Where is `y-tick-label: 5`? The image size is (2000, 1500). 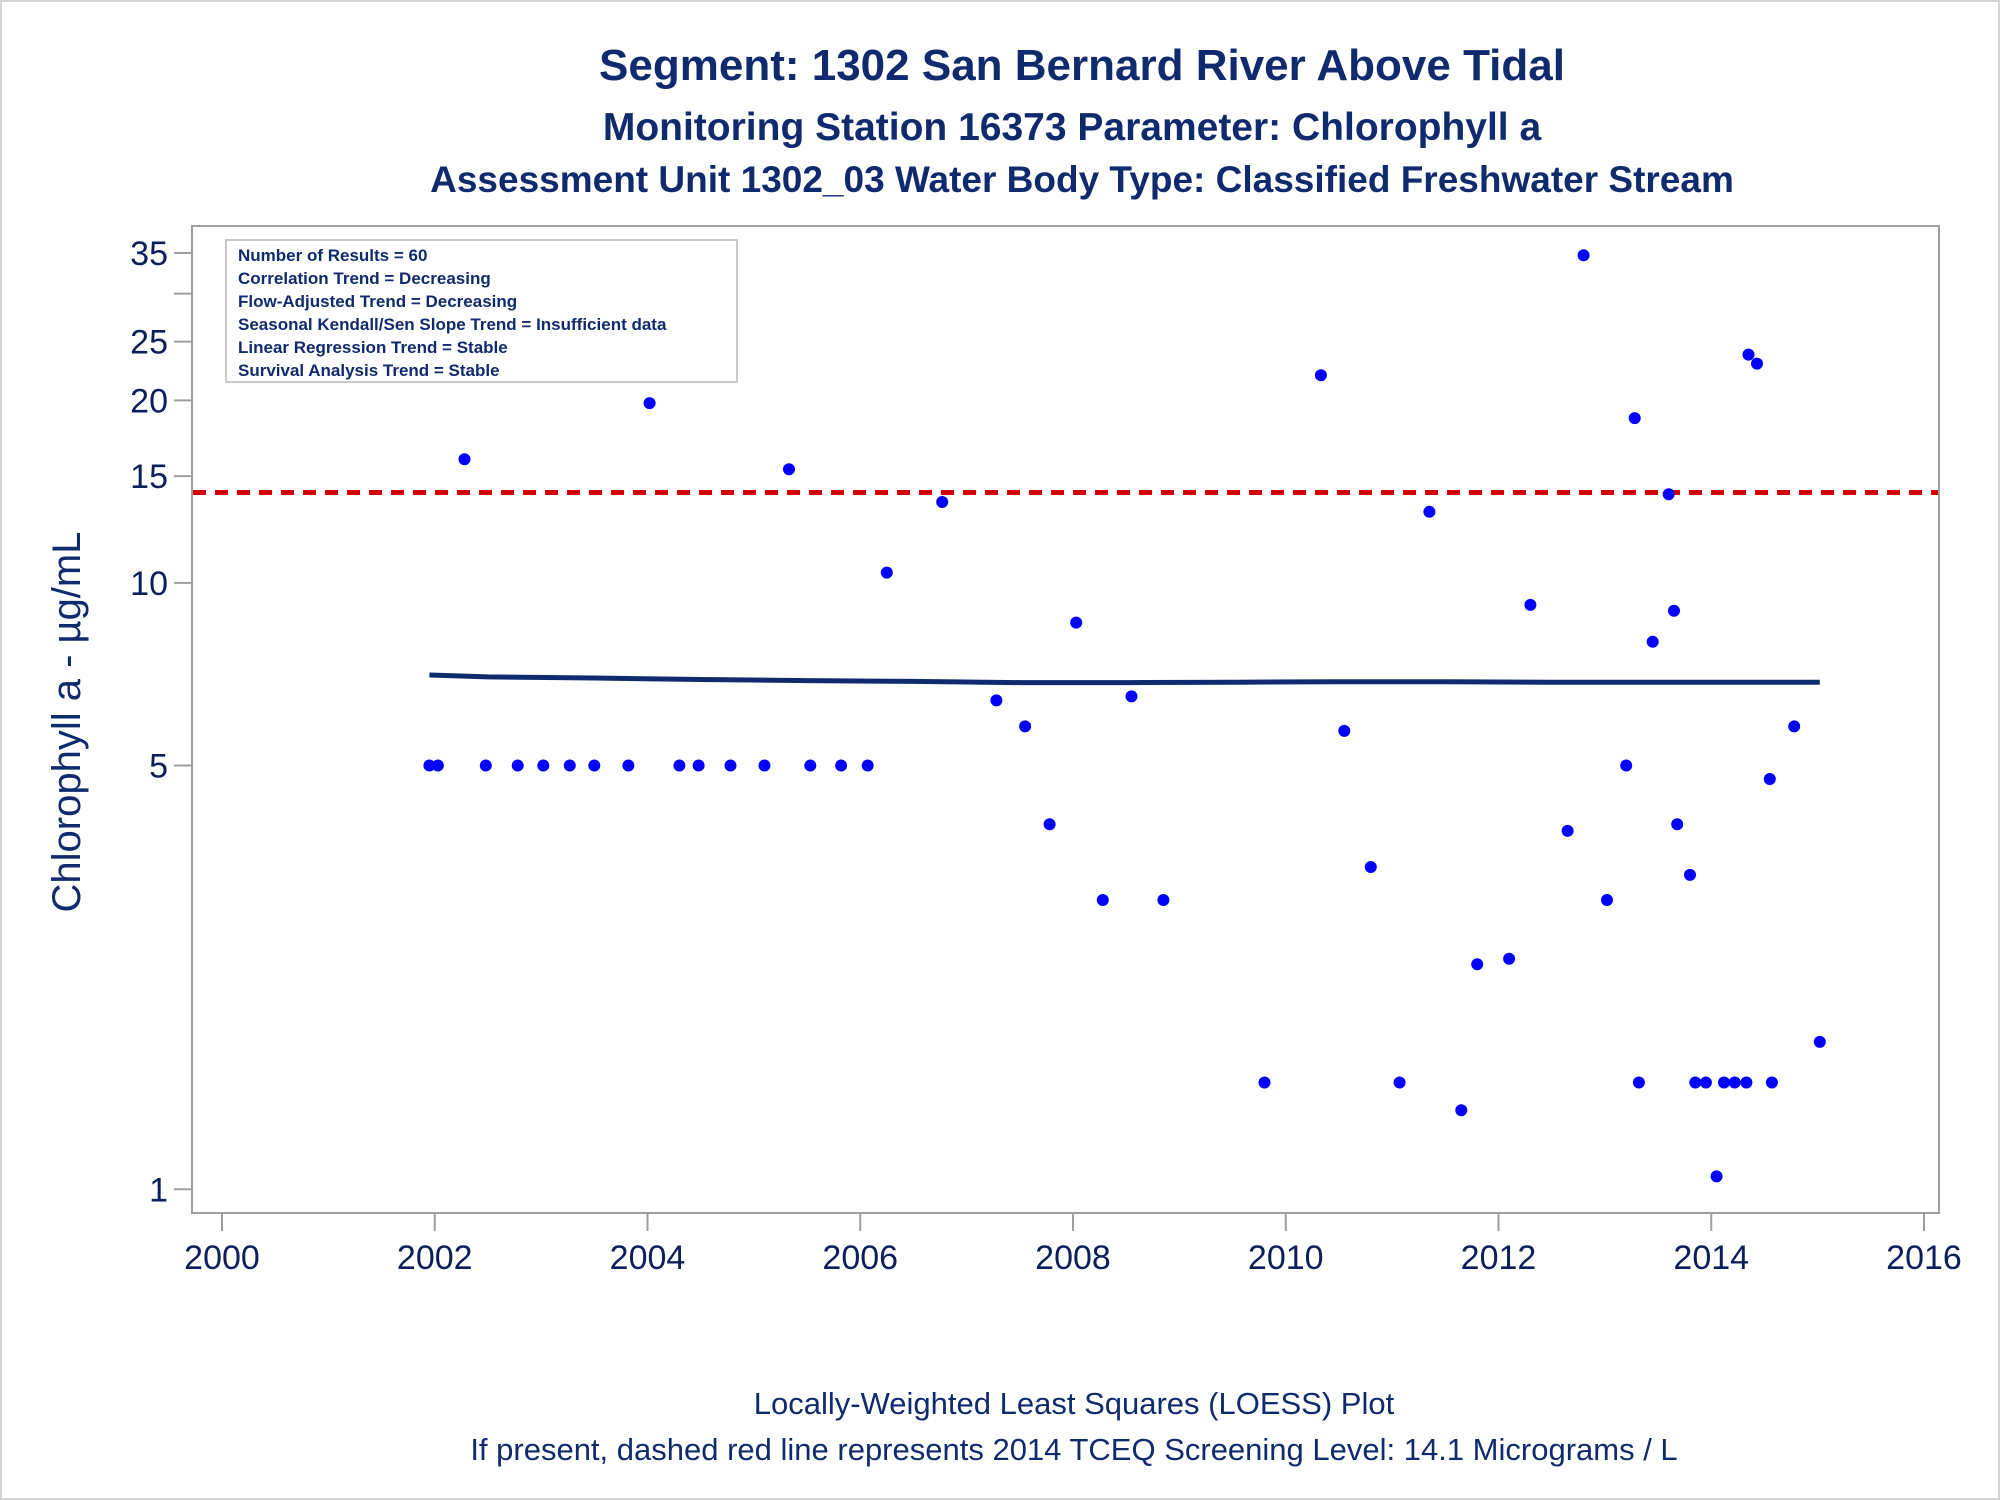 y-tick-label: 5 is located at coordinates (158, 766).